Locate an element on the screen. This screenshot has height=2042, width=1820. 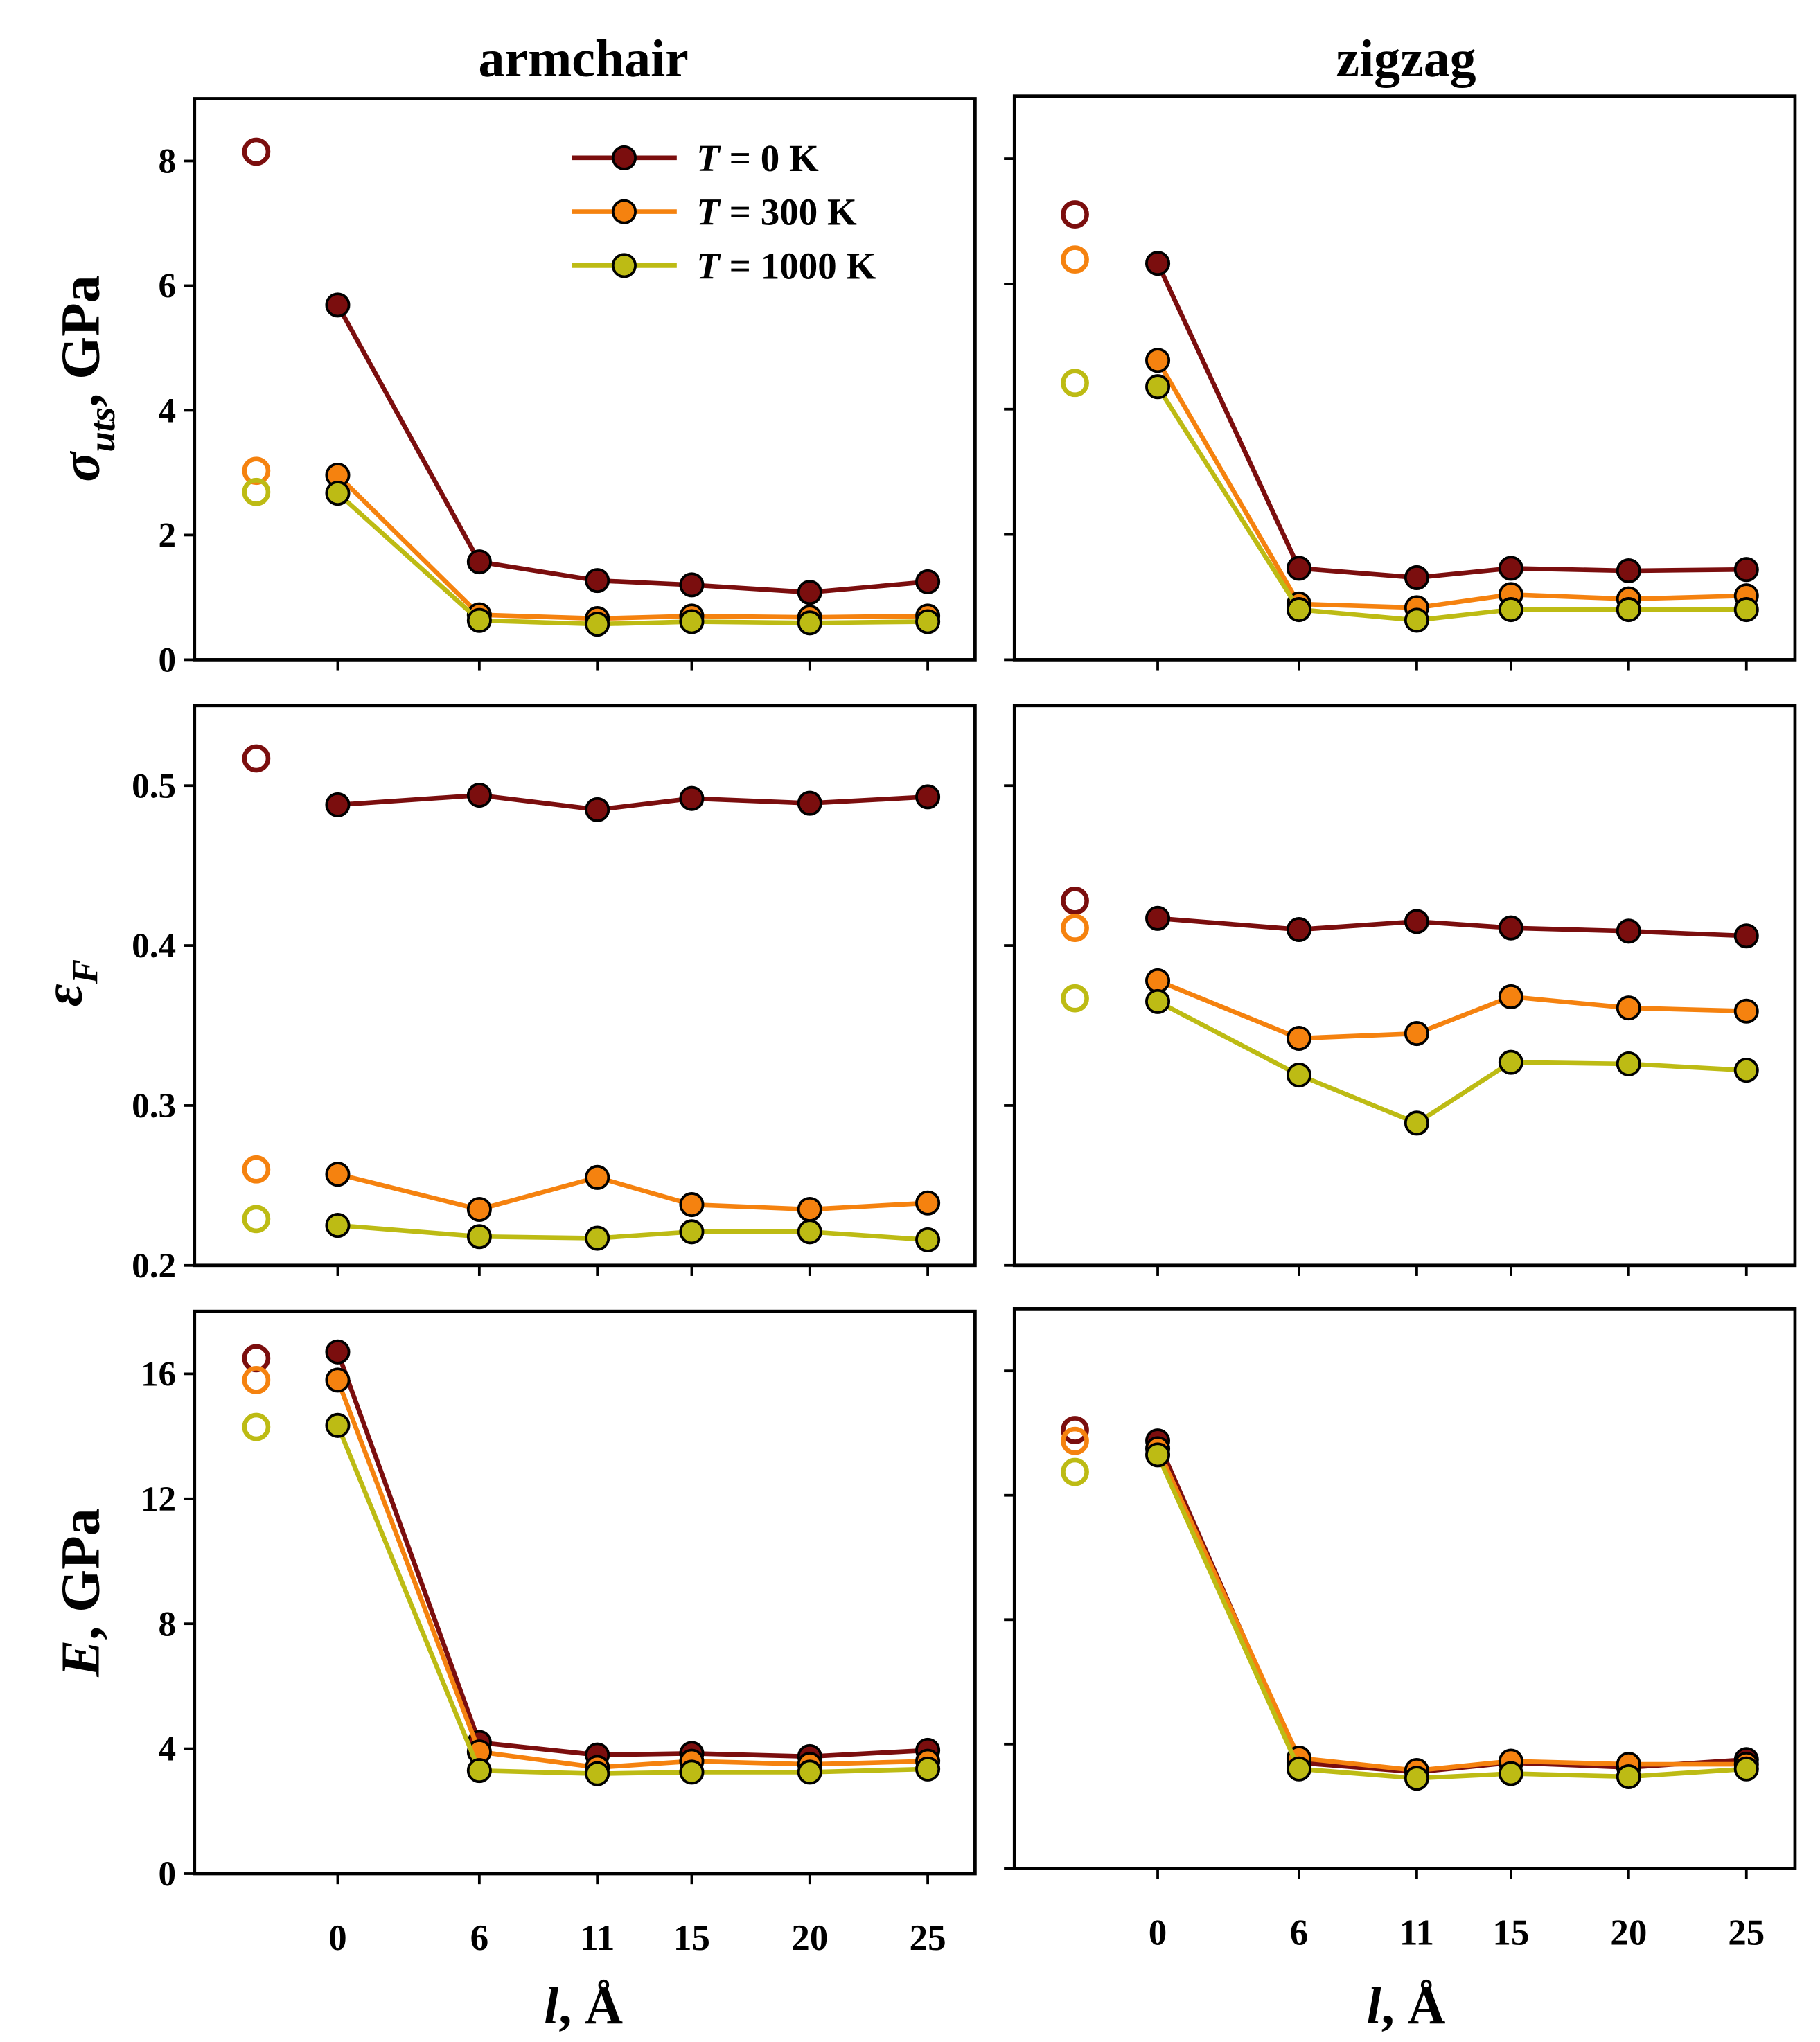
y-label-subscript: F is located at coordinates (85, 971).